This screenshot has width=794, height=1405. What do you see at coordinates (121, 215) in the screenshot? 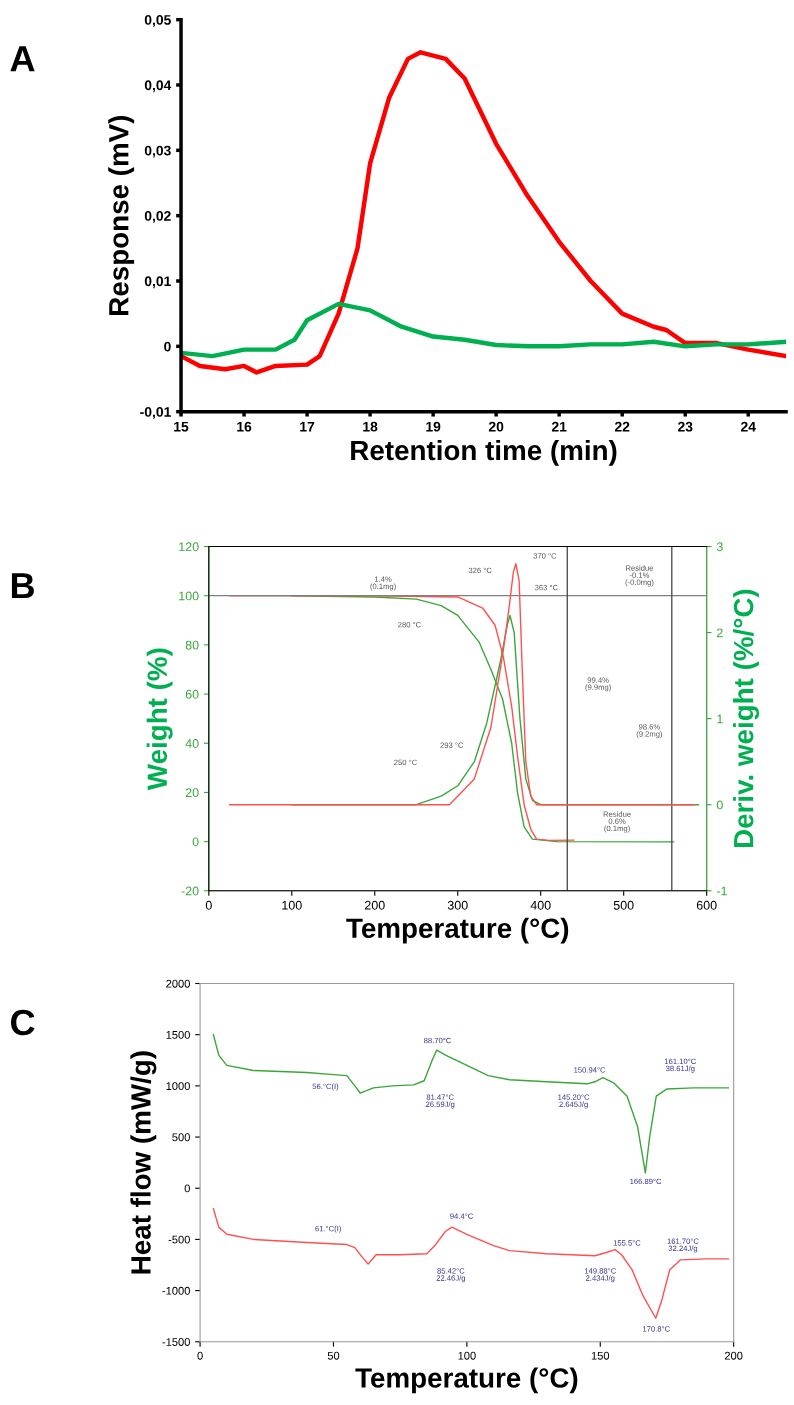
I see `y-axis-title: Response (mV)` at bounding box center [121, 215].